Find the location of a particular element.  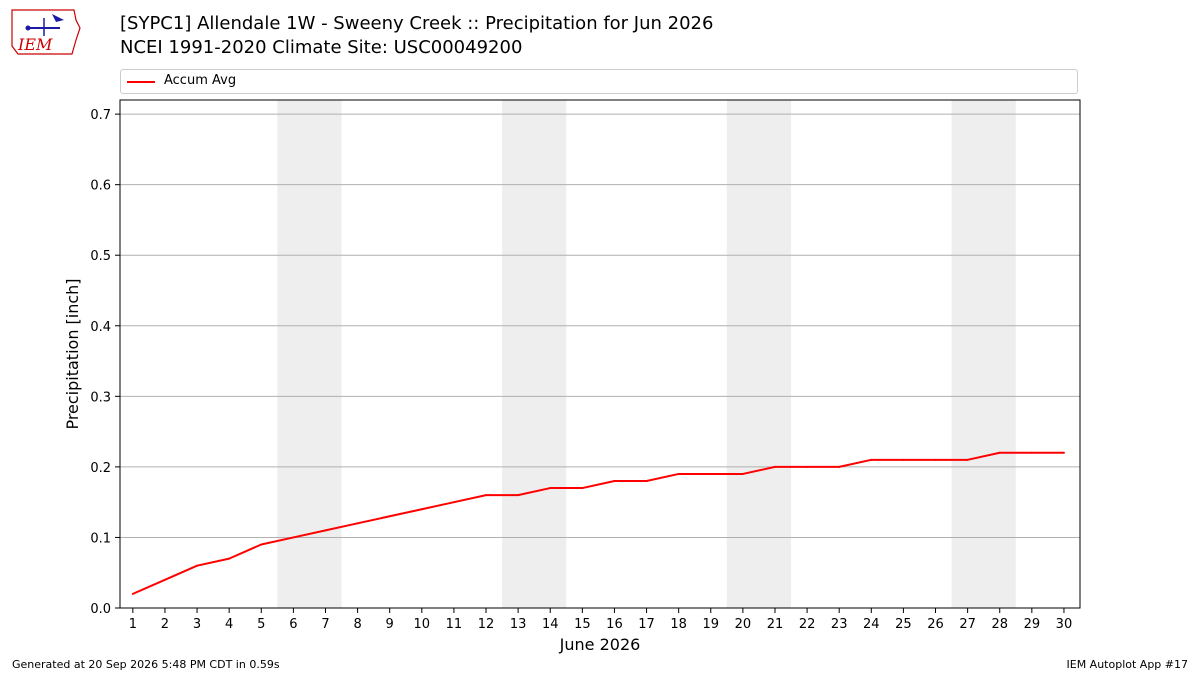

x-tick-label: 10 is located at coordinates (422, 624).